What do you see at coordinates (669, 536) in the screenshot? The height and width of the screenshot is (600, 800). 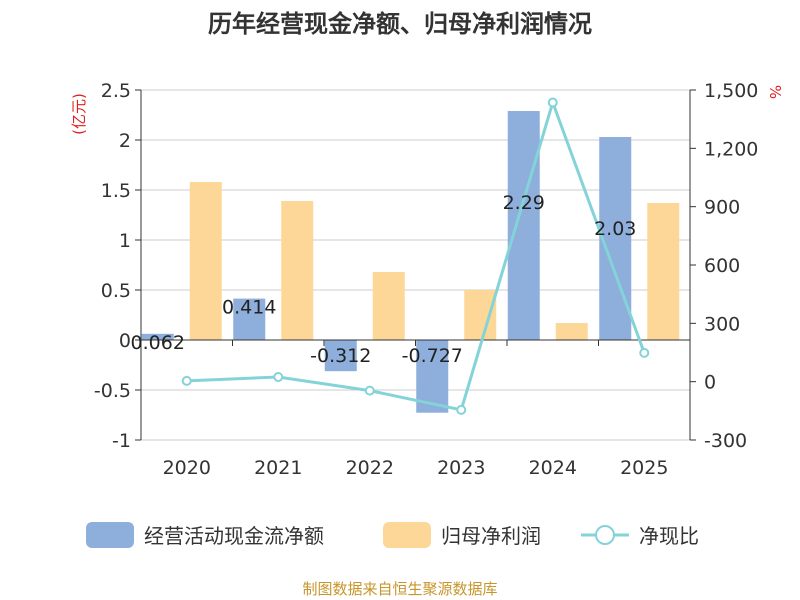 I see `legend-label-ratio: 净现比` at bounding box center [669, 536].